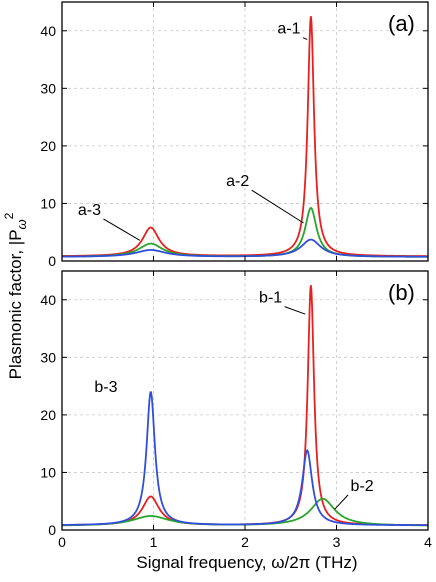  What do you see at coordinates (154, 542) in the screenshot?
I see `x-tick-label-1: 1` at bounding box center [154, 542].